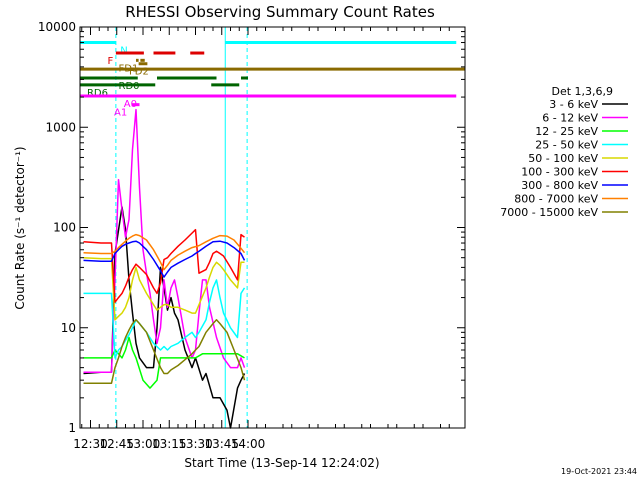 Image resolution: width=640 pixels, height=480 pixels. What do you see at coordinates (60, 127) in the screenshot?
I see `y-tick-label: 1000` at bounding box center [60, 127].